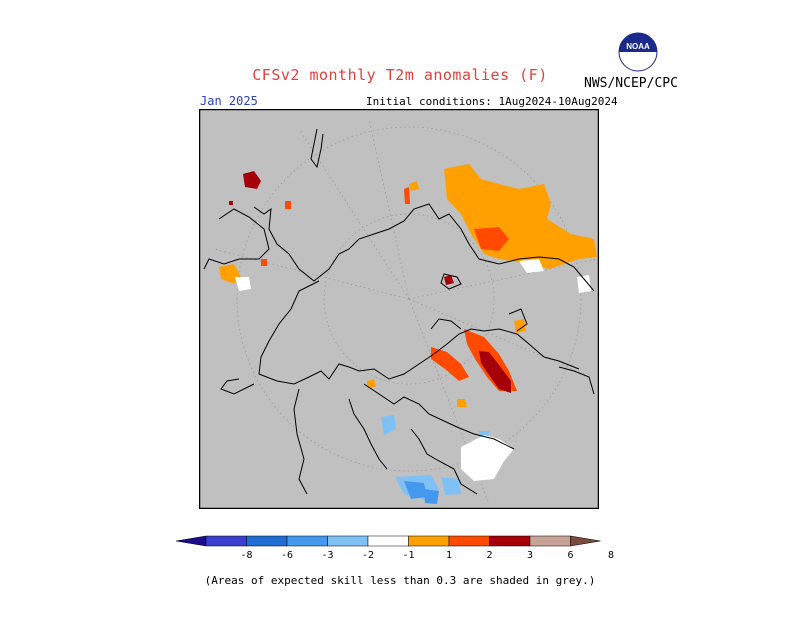 The width and height of the screenshot is (800, 618). I want to click on colorbar-tick-label: -2, so click(368, 555).